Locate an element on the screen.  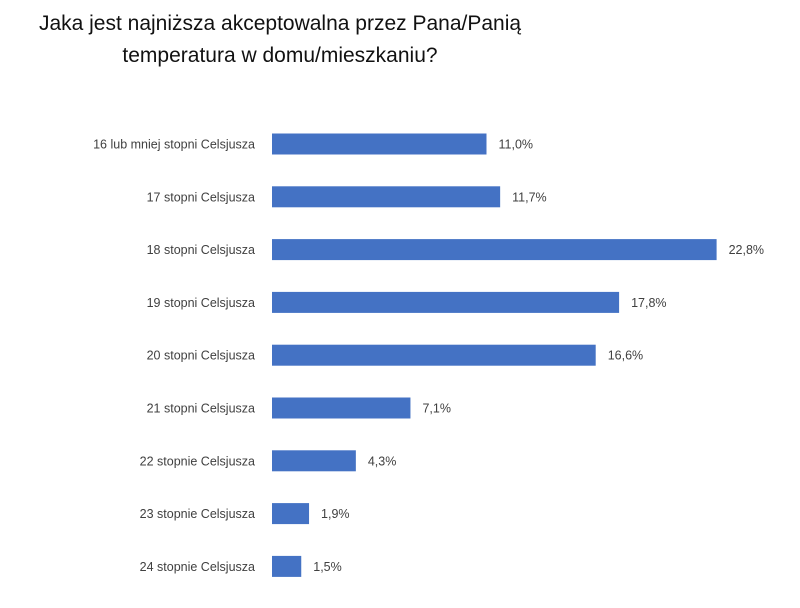
category-label: 22 stopnie Celsjusza is located at coordinates (197, 461).